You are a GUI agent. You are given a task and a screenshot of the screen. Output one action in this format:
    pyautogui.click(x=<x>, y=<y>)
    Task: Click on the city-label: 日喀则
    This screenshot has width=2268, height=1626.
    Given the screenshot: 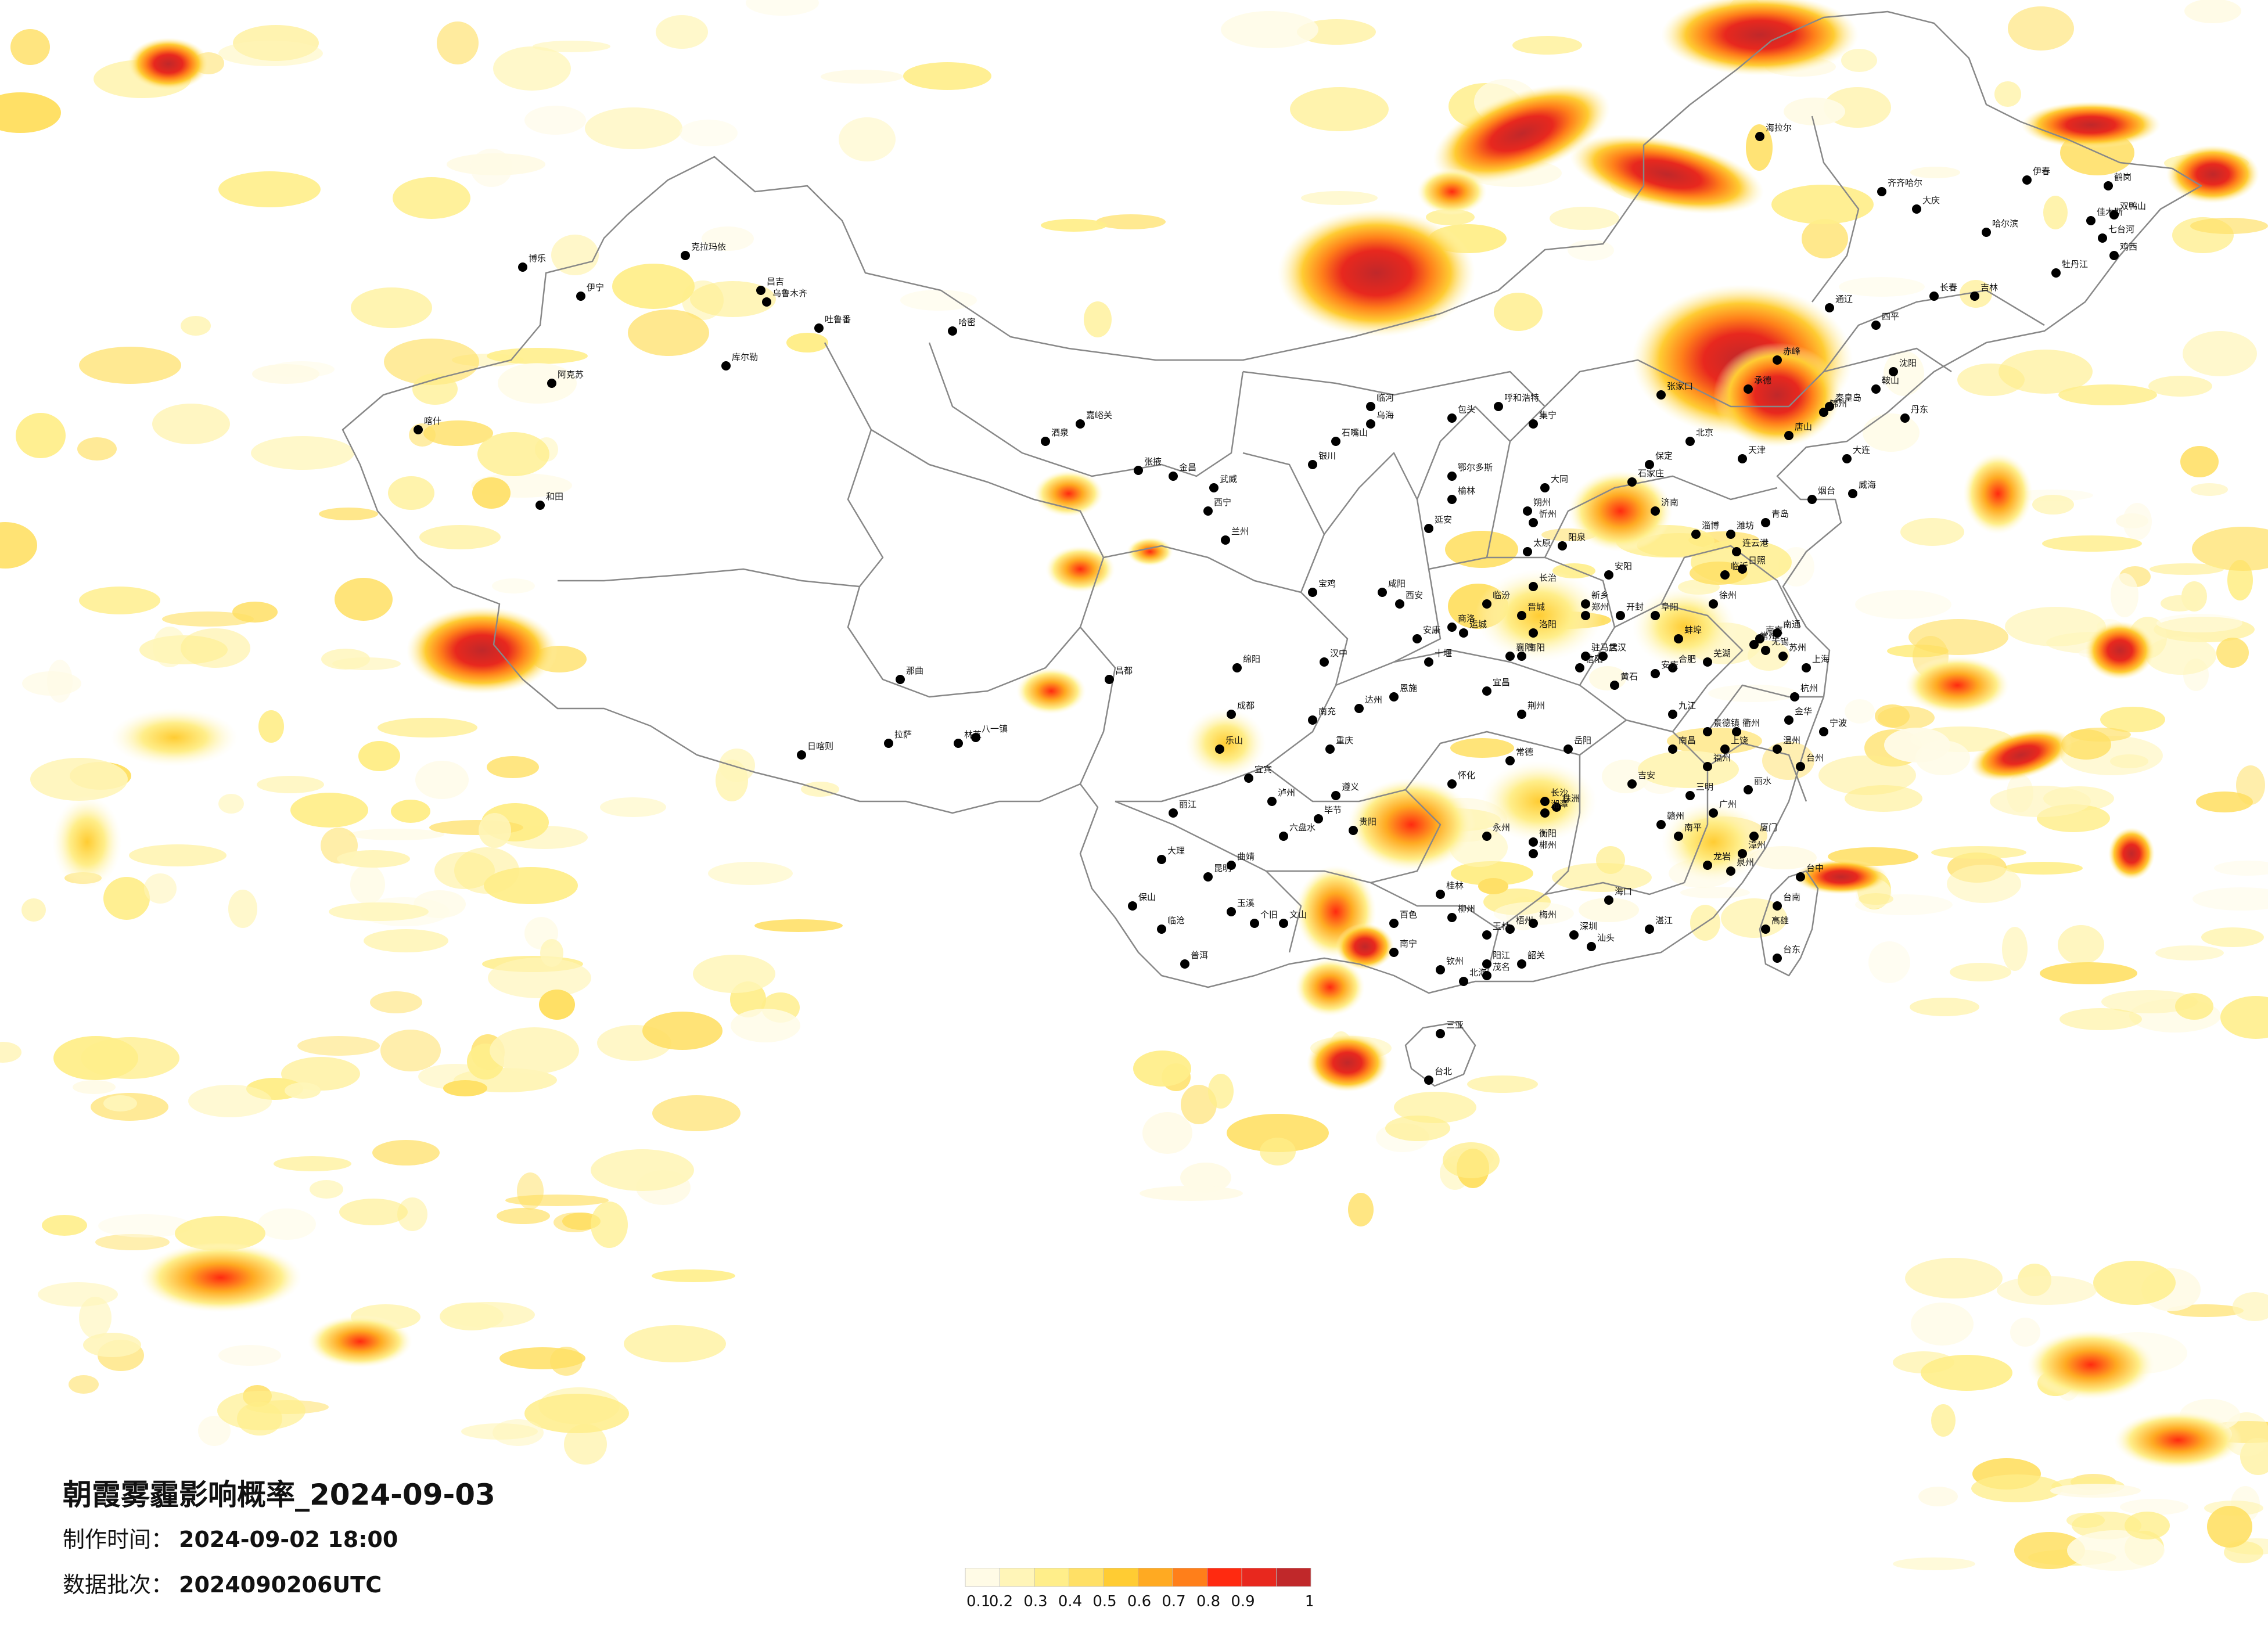 What is the action you would take?
    pyautogui.click(x=820, y=746)
    